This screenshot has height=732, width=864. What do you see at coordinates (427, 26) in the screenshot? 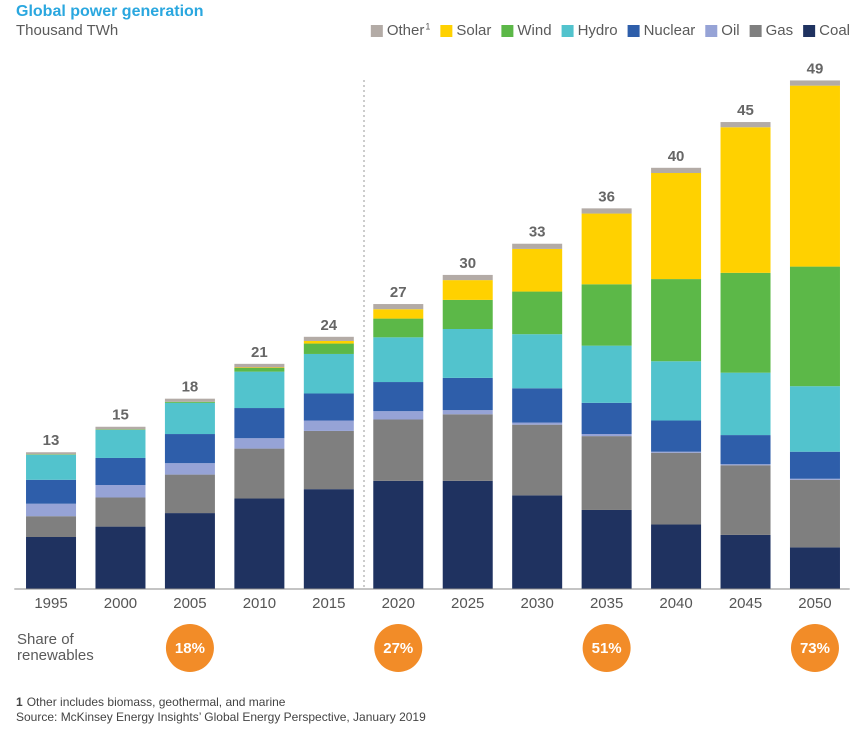
I see `legend-note-marker: 1` at bounding box center [427, 26].